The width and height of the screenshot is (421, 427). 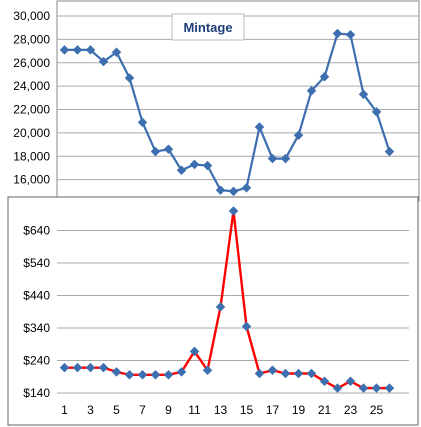 I want to click on mintage-y-tick-label: 16,000, so click(x=31, y=180).